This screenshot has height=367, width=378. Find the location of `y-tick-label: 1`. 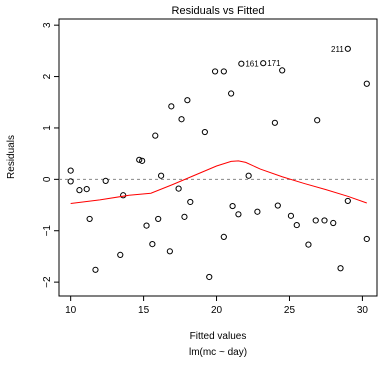

y-tick-label: 1 is located at coordinates (47, 128).